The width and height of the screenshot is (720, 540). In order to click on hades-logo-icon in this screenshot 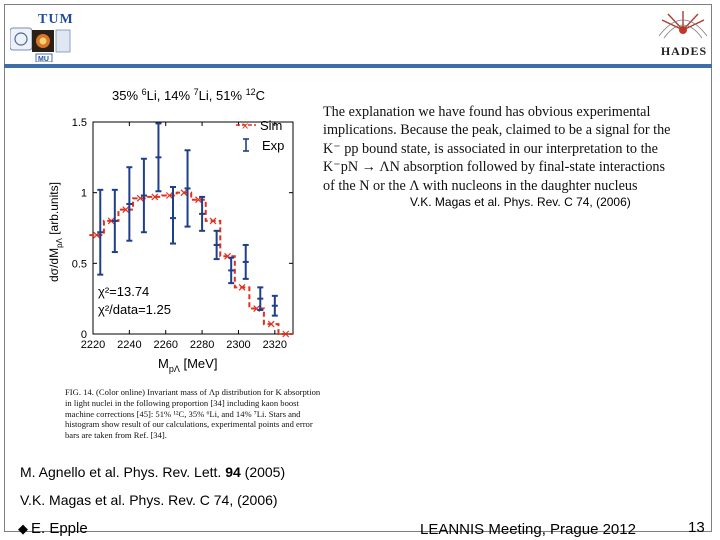, I will do `click(683, 25)`.